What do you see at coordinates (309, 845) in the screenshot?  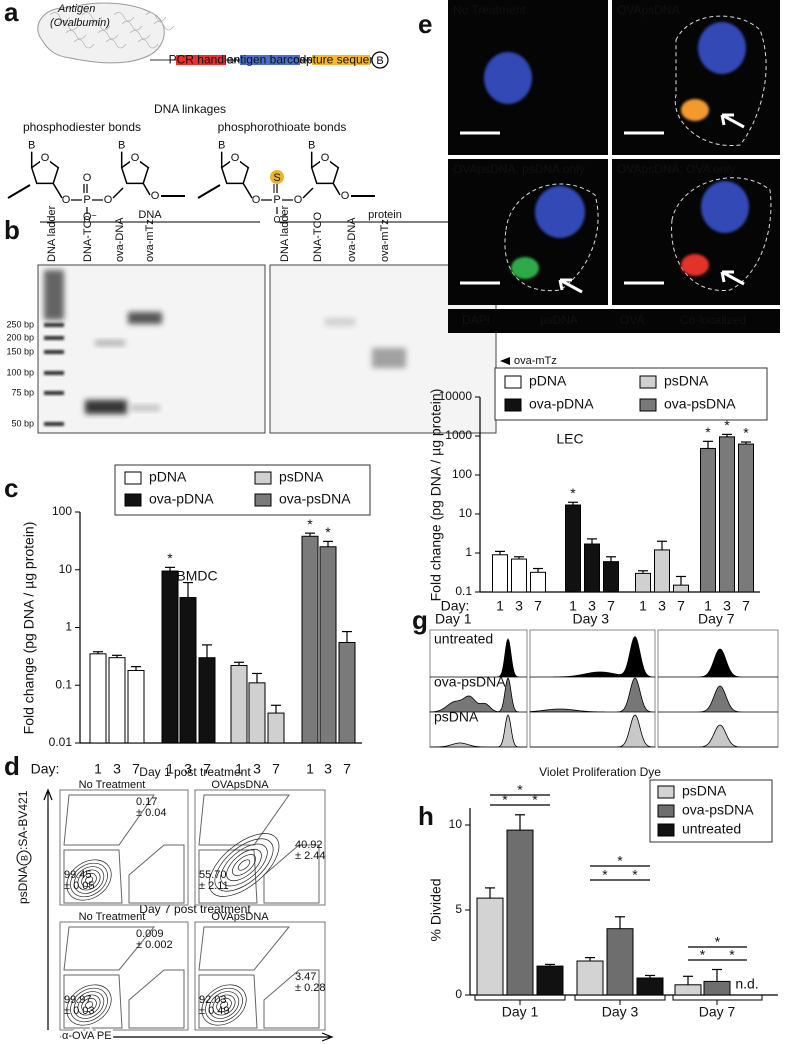 I see `gate-value: 40.92` at bounding box center [309, 845].